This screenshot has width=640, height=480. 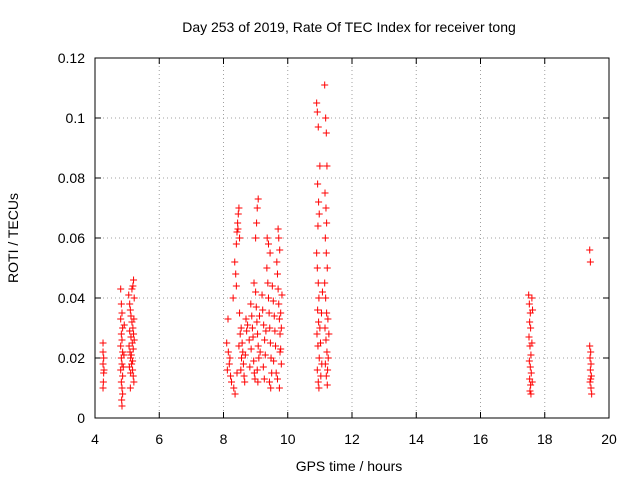 I want to click on x-tick-label: 20, so click(x=609, y=439).